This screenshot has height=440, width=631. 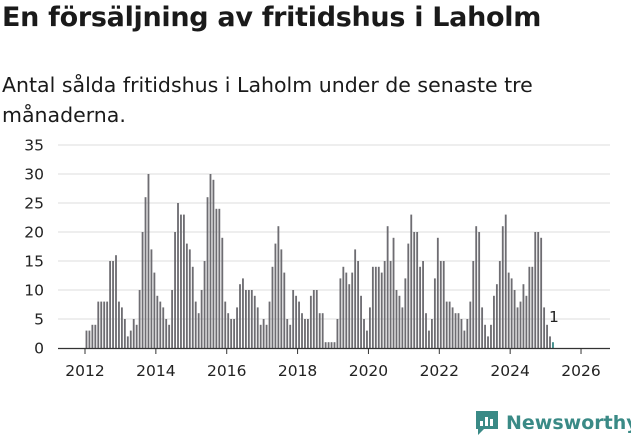 I want to click on x-axis: 2012 2014 2016 2018 2020 2022 2024 2026, so click(x=334, y=363).